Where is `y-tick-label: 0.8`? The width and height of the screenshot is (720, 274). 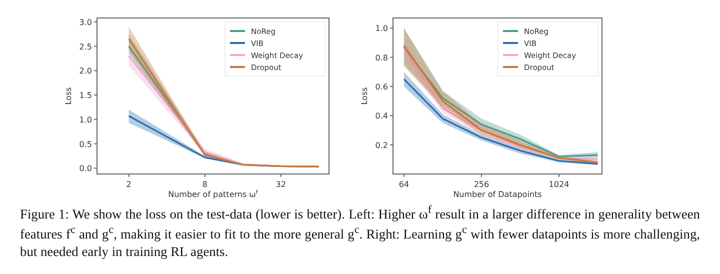
y-tick-label: 0.8 is located at coordinates (381, 57).